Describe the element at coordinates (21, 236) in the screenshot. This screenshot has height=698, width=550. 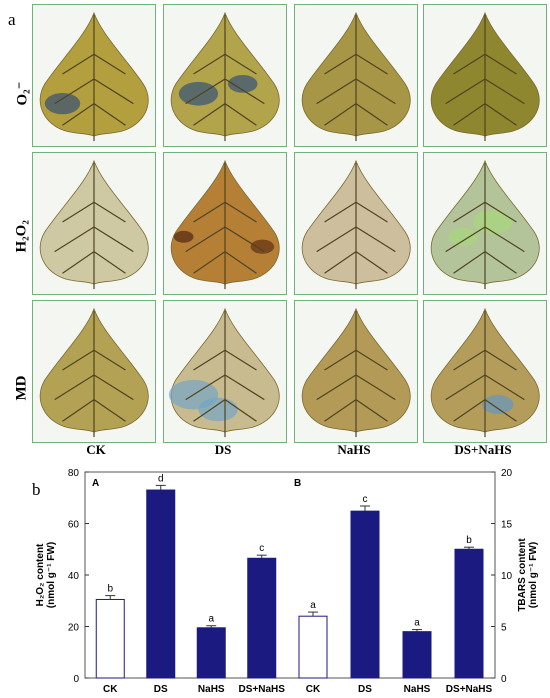
I see `row-label-h2o2: H₂O₂` at that location.